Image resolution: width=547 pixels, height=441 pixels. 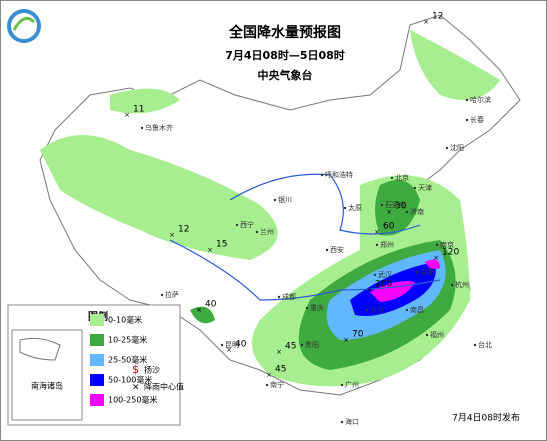 I want to click on city-label: 武汉, so click(x=385, y=274).